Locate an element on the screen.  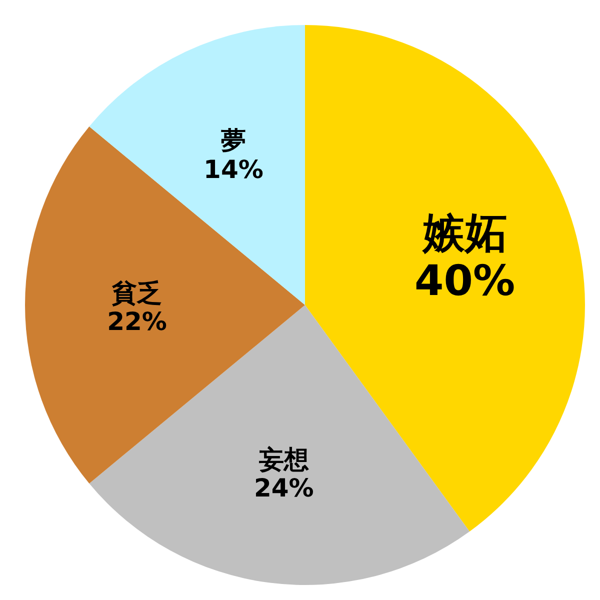
slice-label: 妄想 is located at coordinates (283, 459).